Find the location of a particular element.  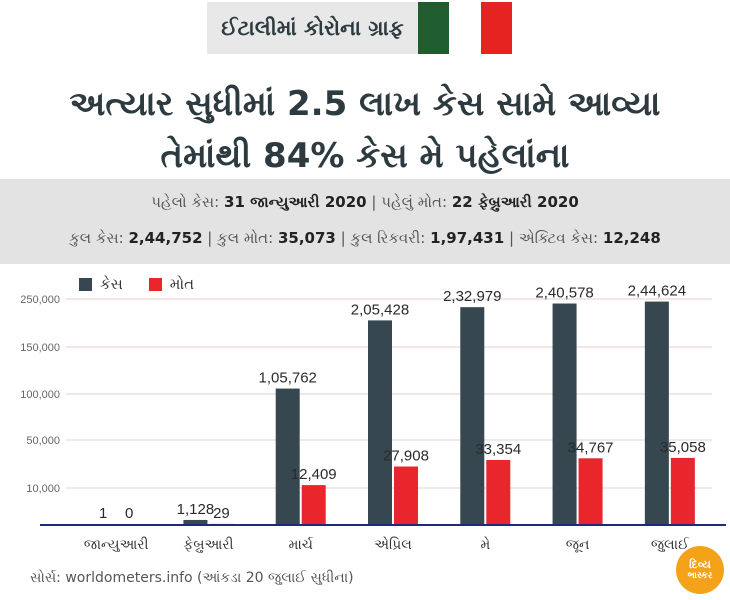

legend-item-cases: કેસ is located at coordinates (101, 284).